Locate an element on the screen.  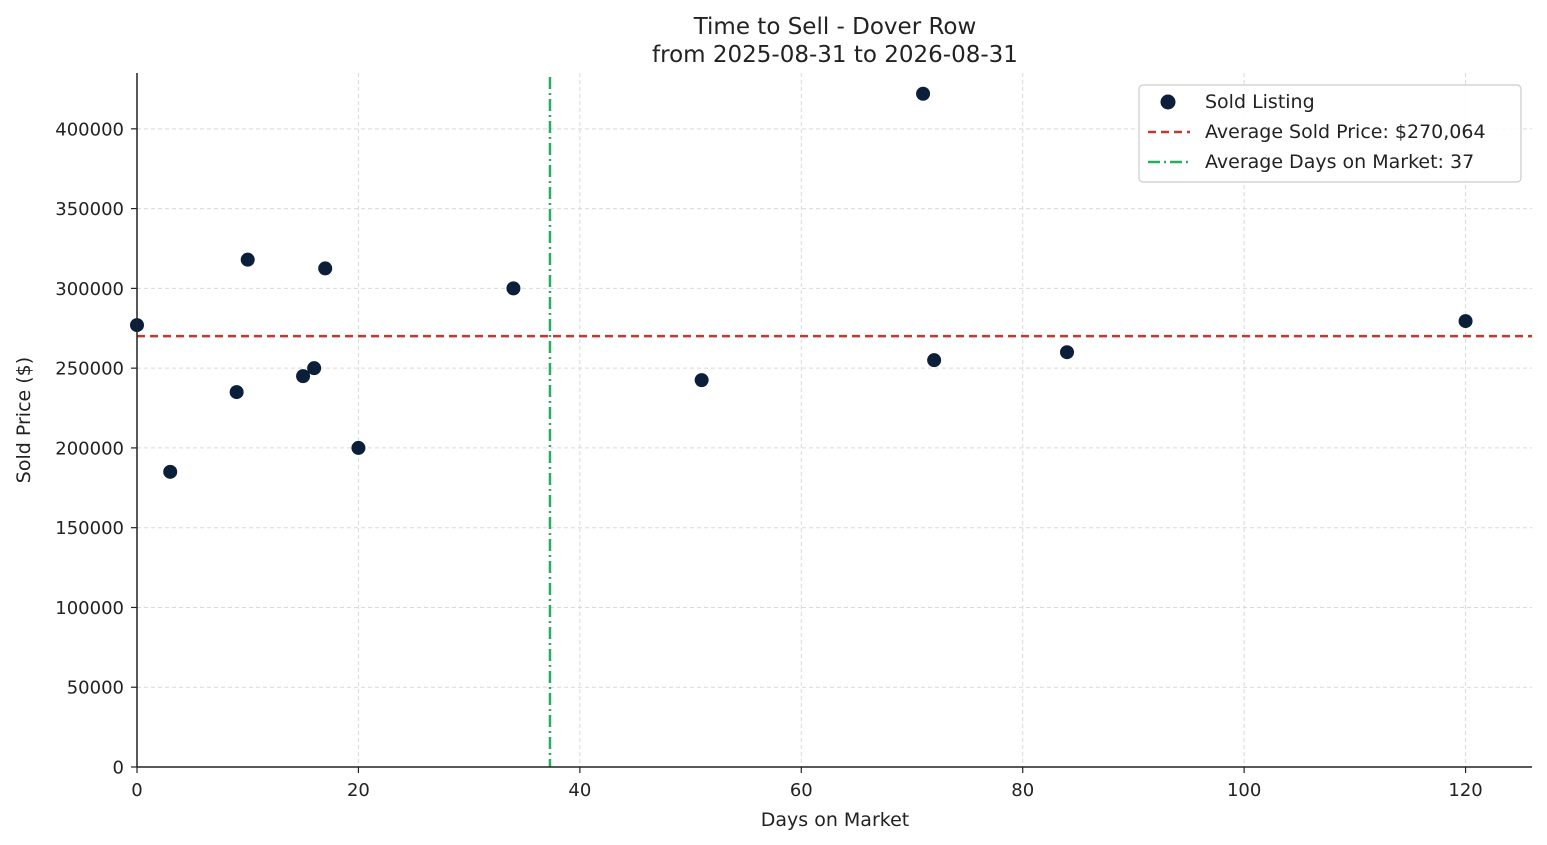
y-tick-label: 400000 is located at coordinates (89, 129).